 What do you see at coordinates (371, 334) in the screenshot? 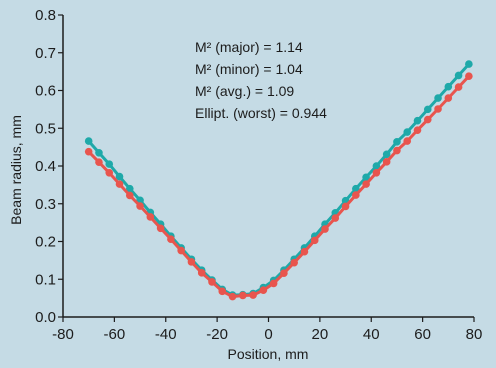
I see `x-tick-label: 40` at bounding box center [371, 334].